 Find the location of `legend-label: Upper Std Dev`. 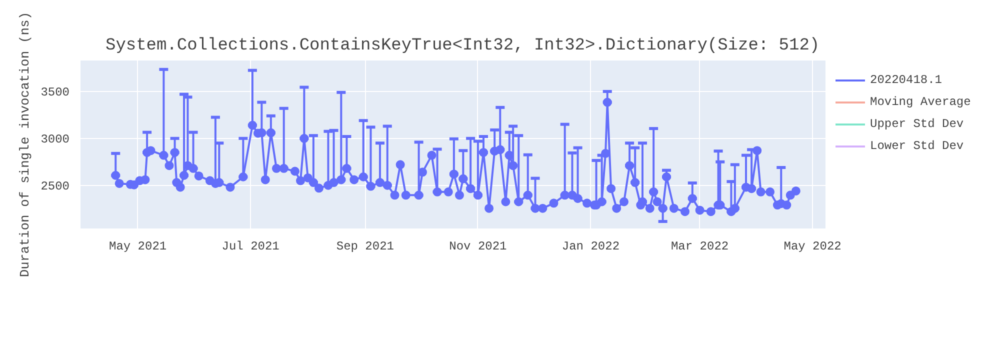

legend-label: Upper Std Dev is located at coordinates (917, 124).